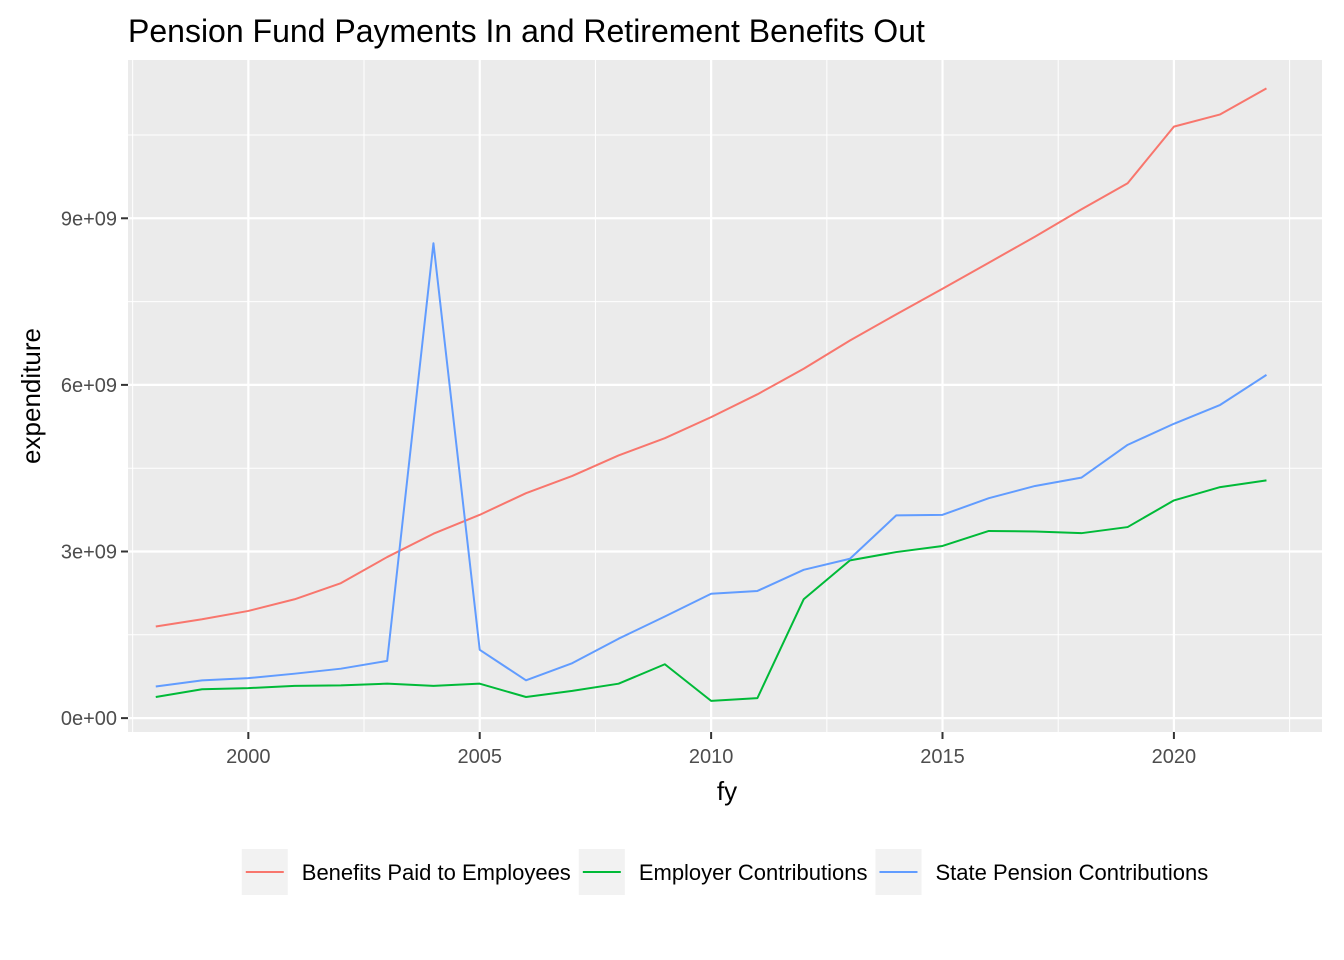 The width and height of the screenshot is (1344, 960). I want to click on x-tick-label: 2010, so click(711, 757).